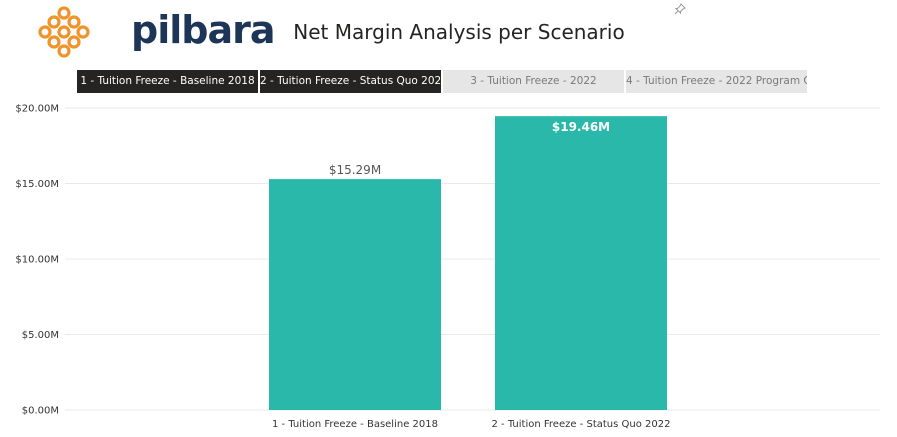  I want to click on pin-icon, so click(680, 9).